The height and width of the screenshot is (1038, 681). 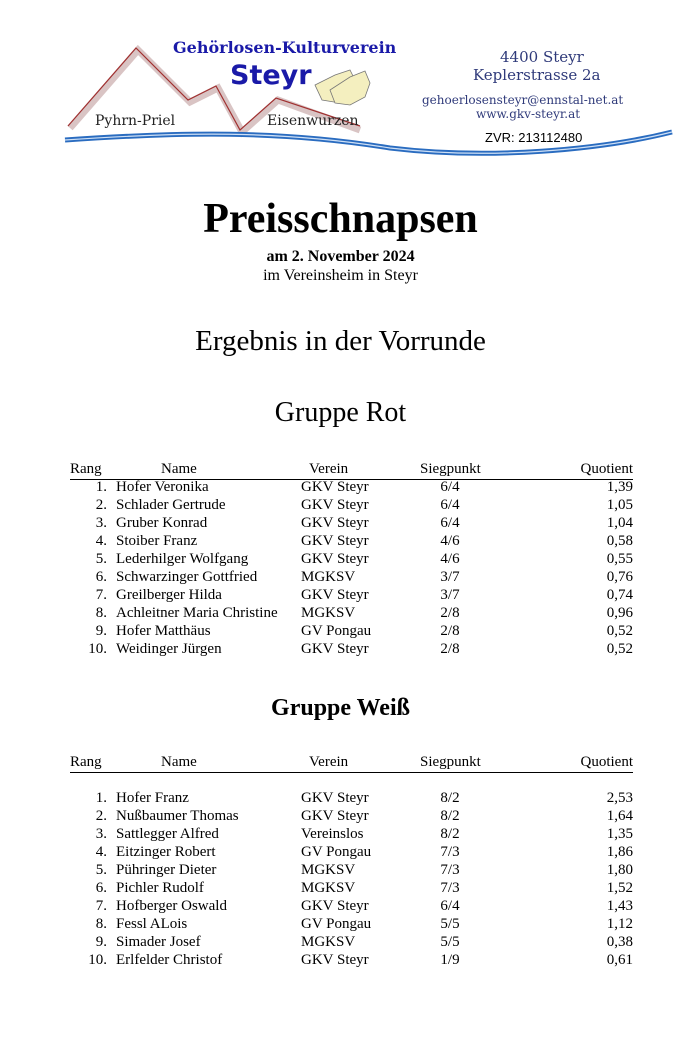 I want to click on section-subtitle: Ergebnis in der Vorrunde, so click(x=340, y=341).